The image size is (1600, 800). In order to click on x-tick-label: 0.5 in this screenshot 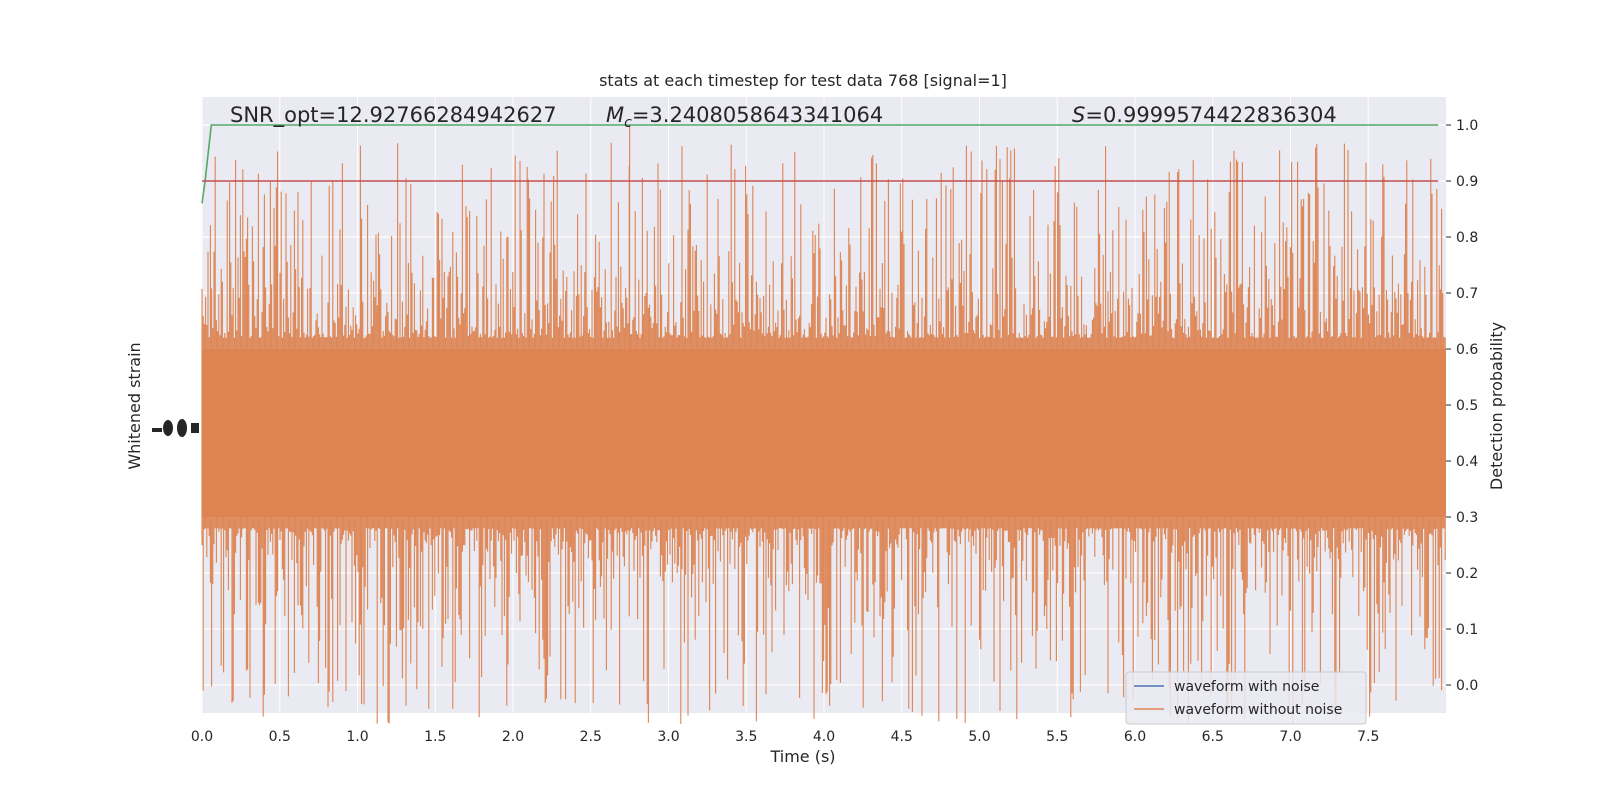, I will do `click(280, 737)`.